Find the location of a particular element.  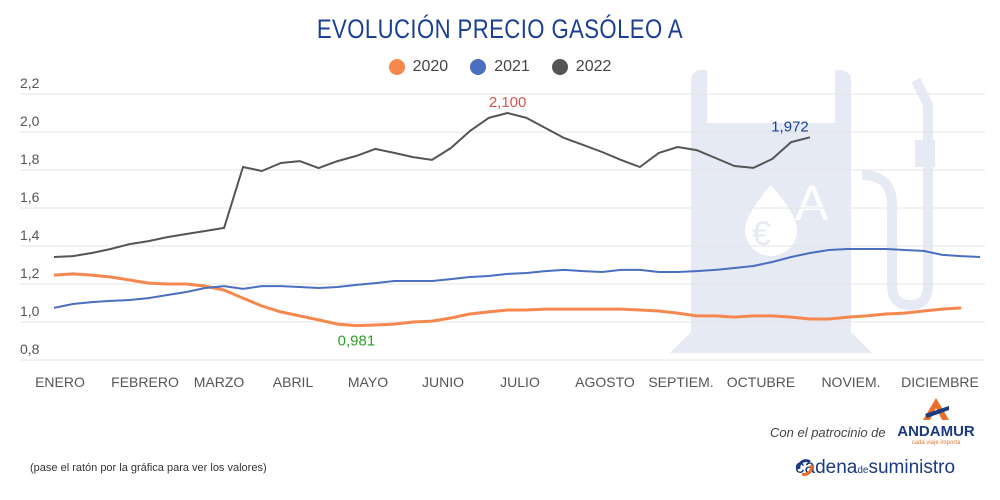

euro-icon: € is located at coordinates (761, 234).